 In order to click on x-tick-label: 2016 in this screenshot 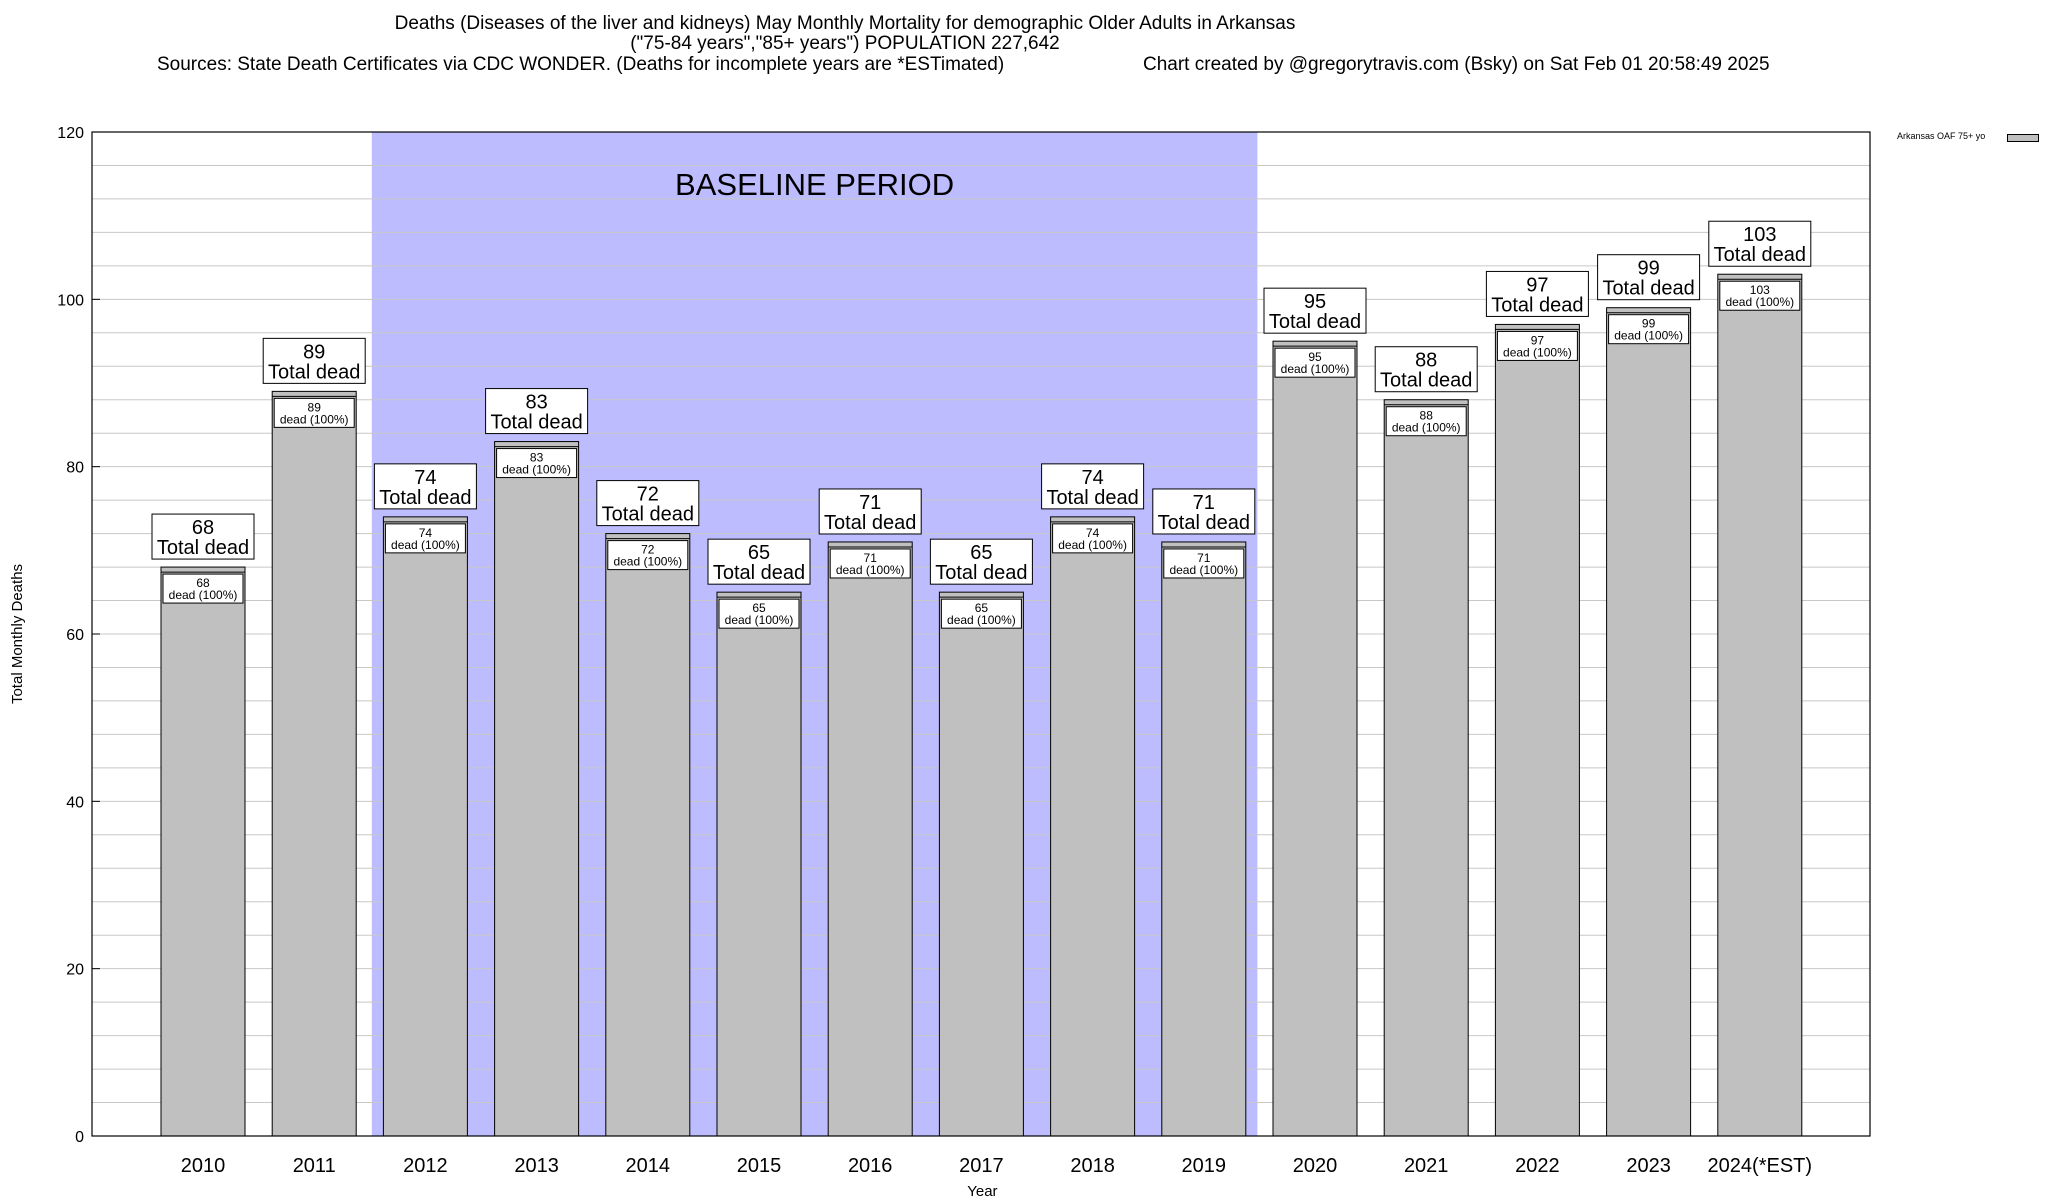, I will do `click(870, 1166)`.